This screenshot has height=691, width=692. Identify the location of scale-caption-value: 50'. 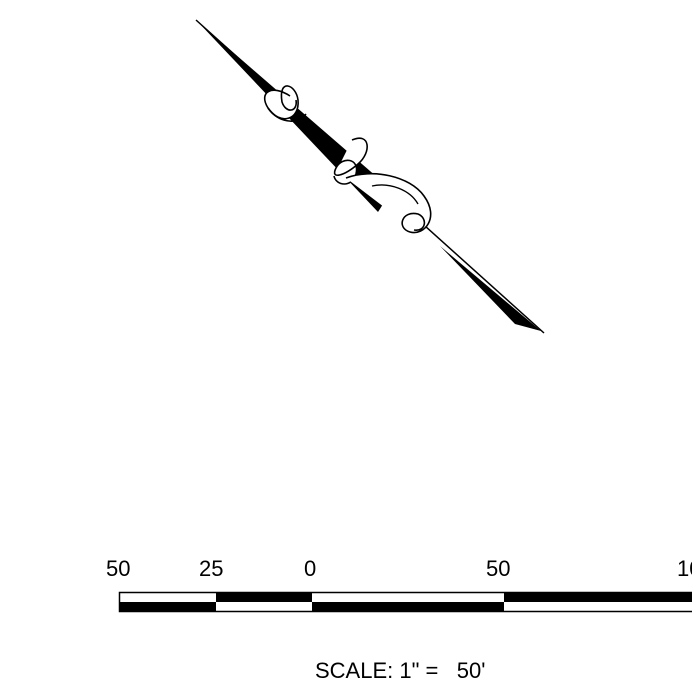
(471, 670).